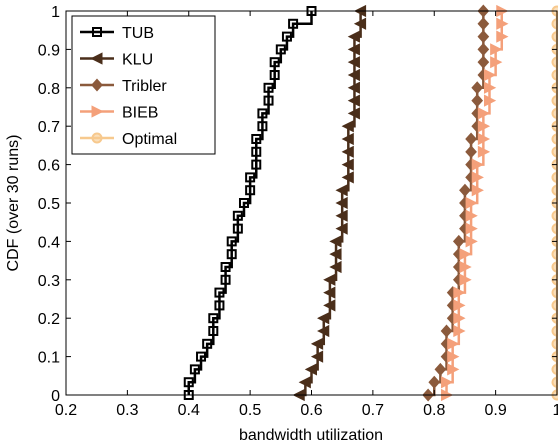 This screenshot has height=448, width=558. What do you see at coordinates (49, 281) in the screenshot?
I see `y-tick-label: 0.3` at bounding box center [49, 281].